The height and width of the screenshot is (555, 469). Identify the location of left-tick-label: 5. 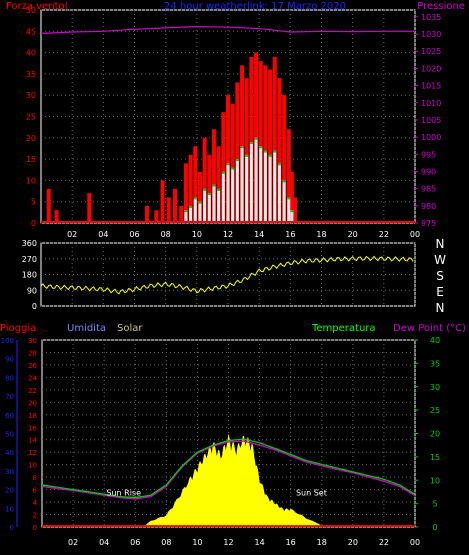
(33, 202).